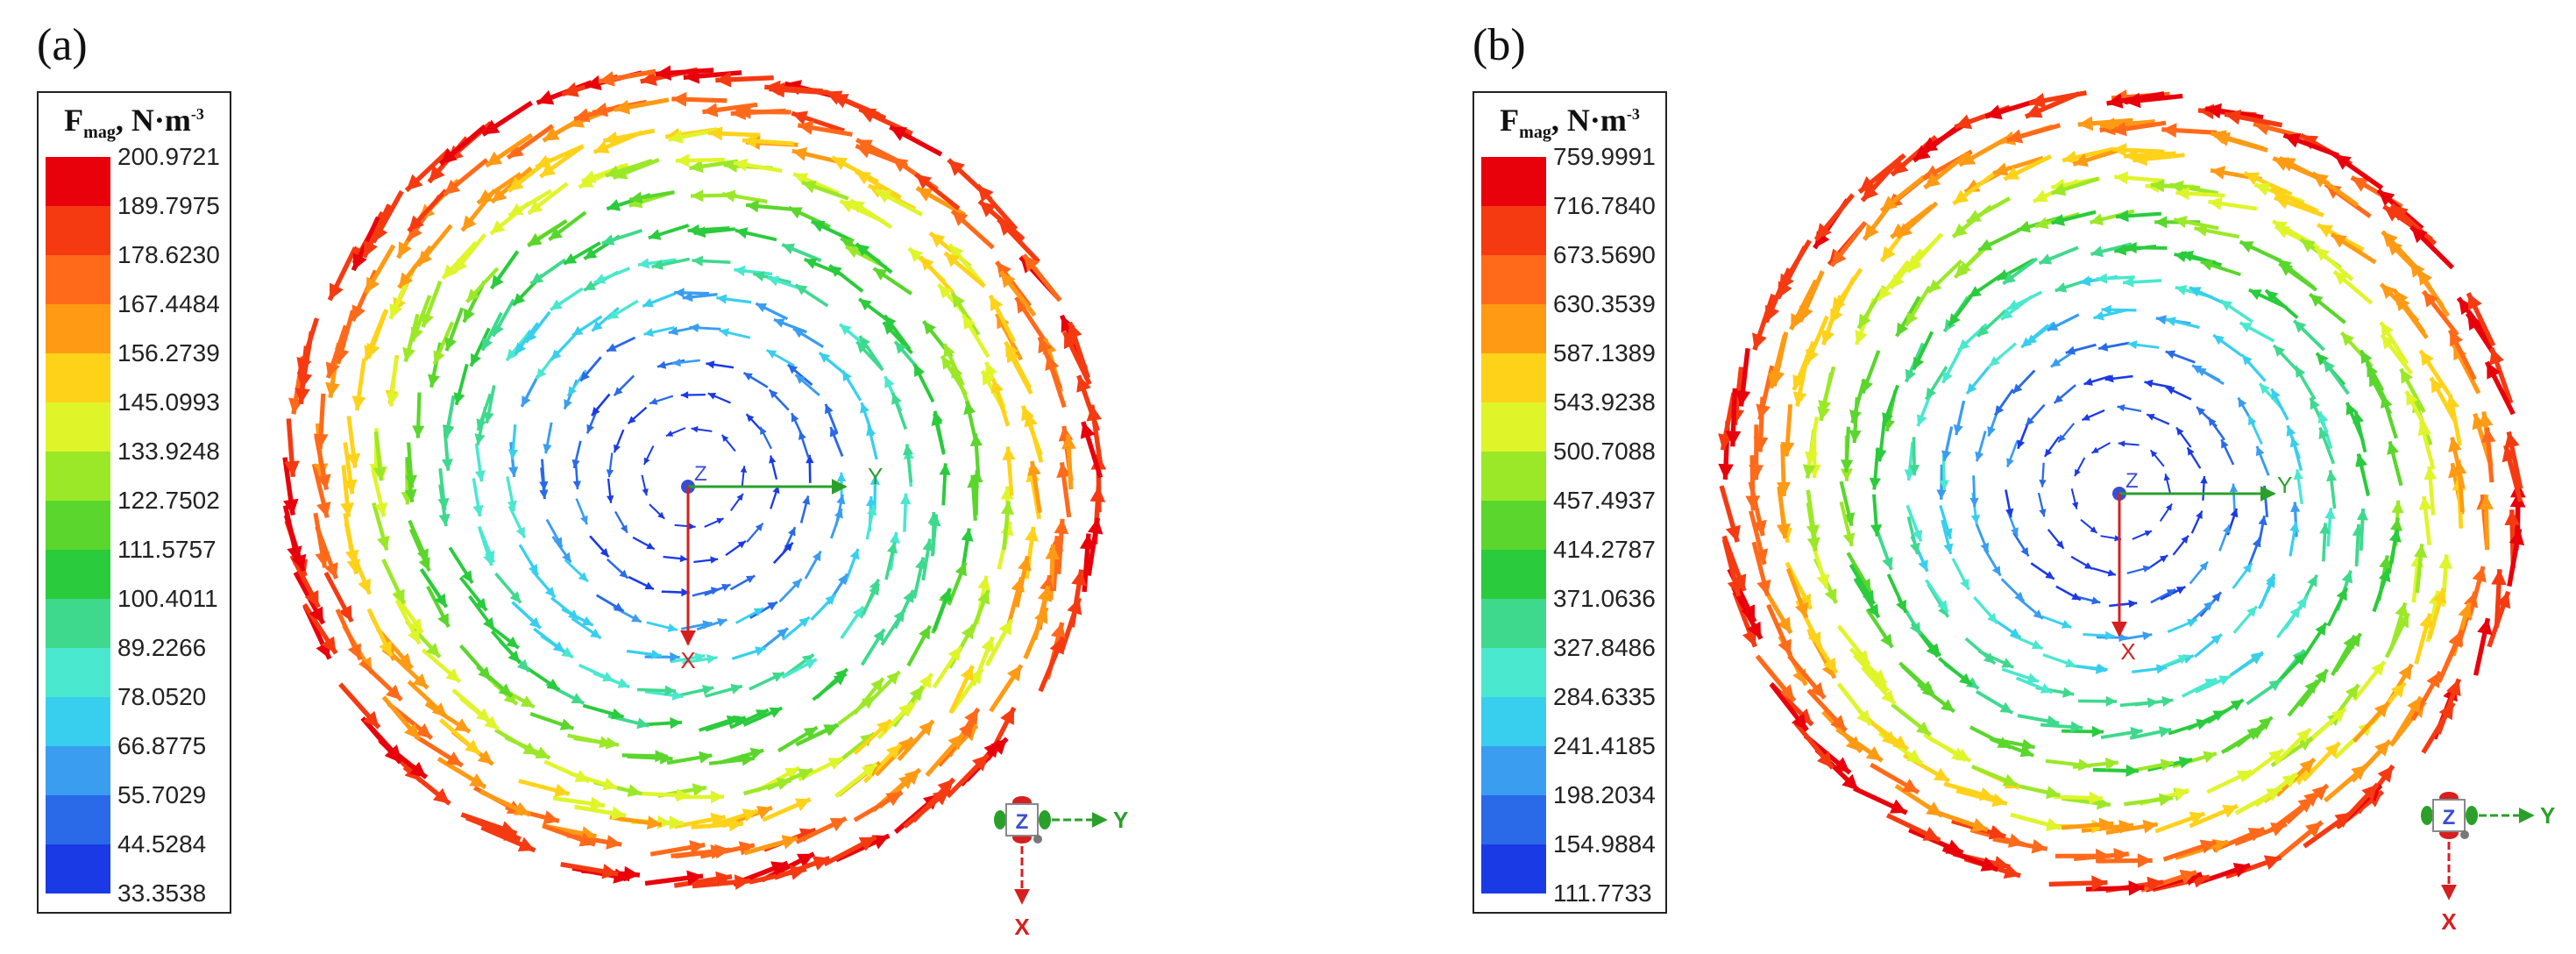  What do you see at coordinates (1604, 353) in the screenshot?
I see `legend-tick-label: 587.1389` at bounding box center [1604, 353].